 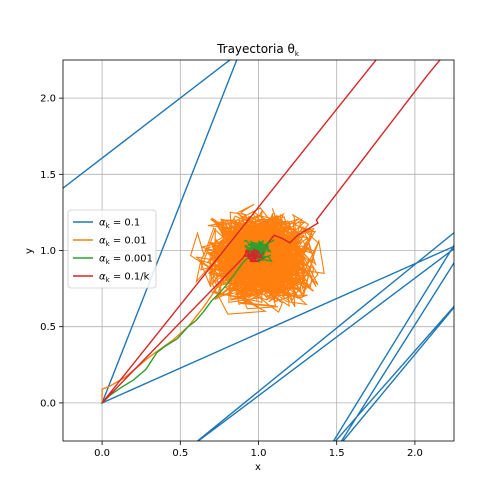 What do you see at coordinates (102, 453) in the screenshot?
I see `x-tick-label: 0.0` at bounding box center [102, 453].